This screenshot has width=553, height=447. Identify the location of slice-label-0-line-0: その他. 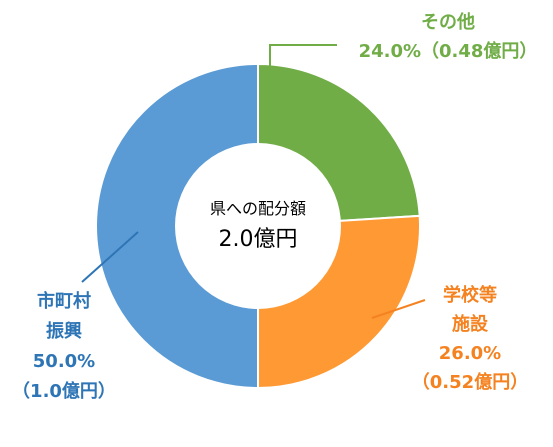
(448, 22).